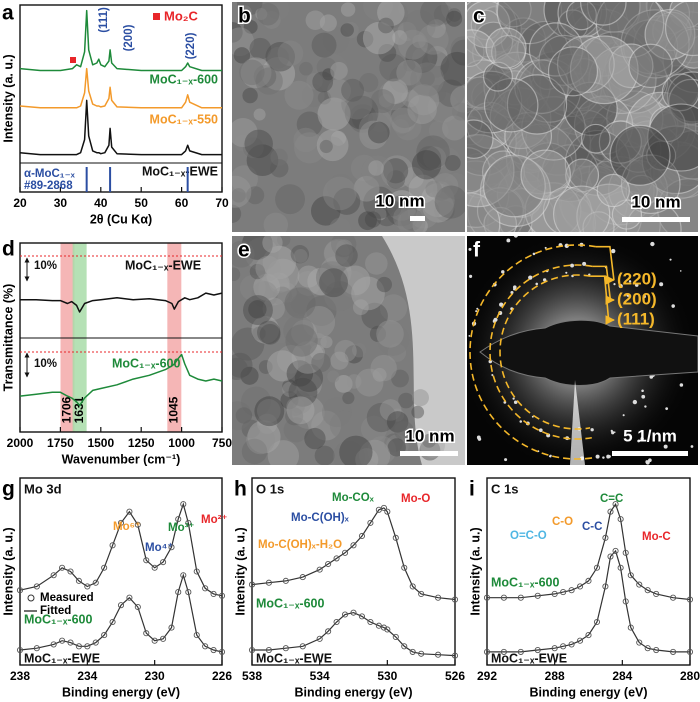 The height and width of the screenshot is (702, 700). Describe the element at coordinates (50, 174) in the screenshot. I see `reference-label: α-MoC₁₋ₓ` at that location.